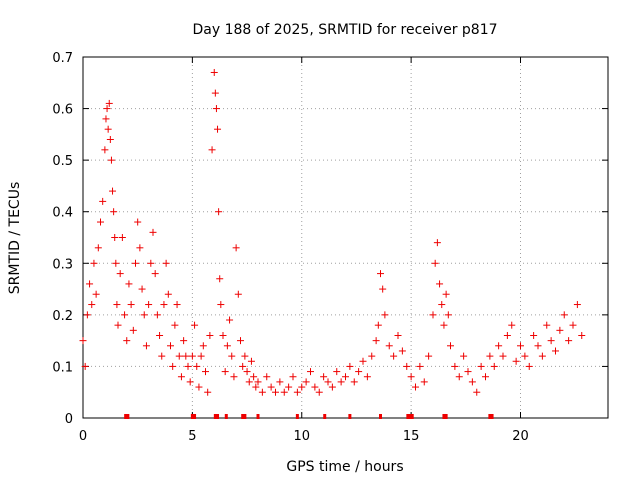 The image size is (640, 480). I want to click on y-tick-label: 0.2, so click(62, 316).